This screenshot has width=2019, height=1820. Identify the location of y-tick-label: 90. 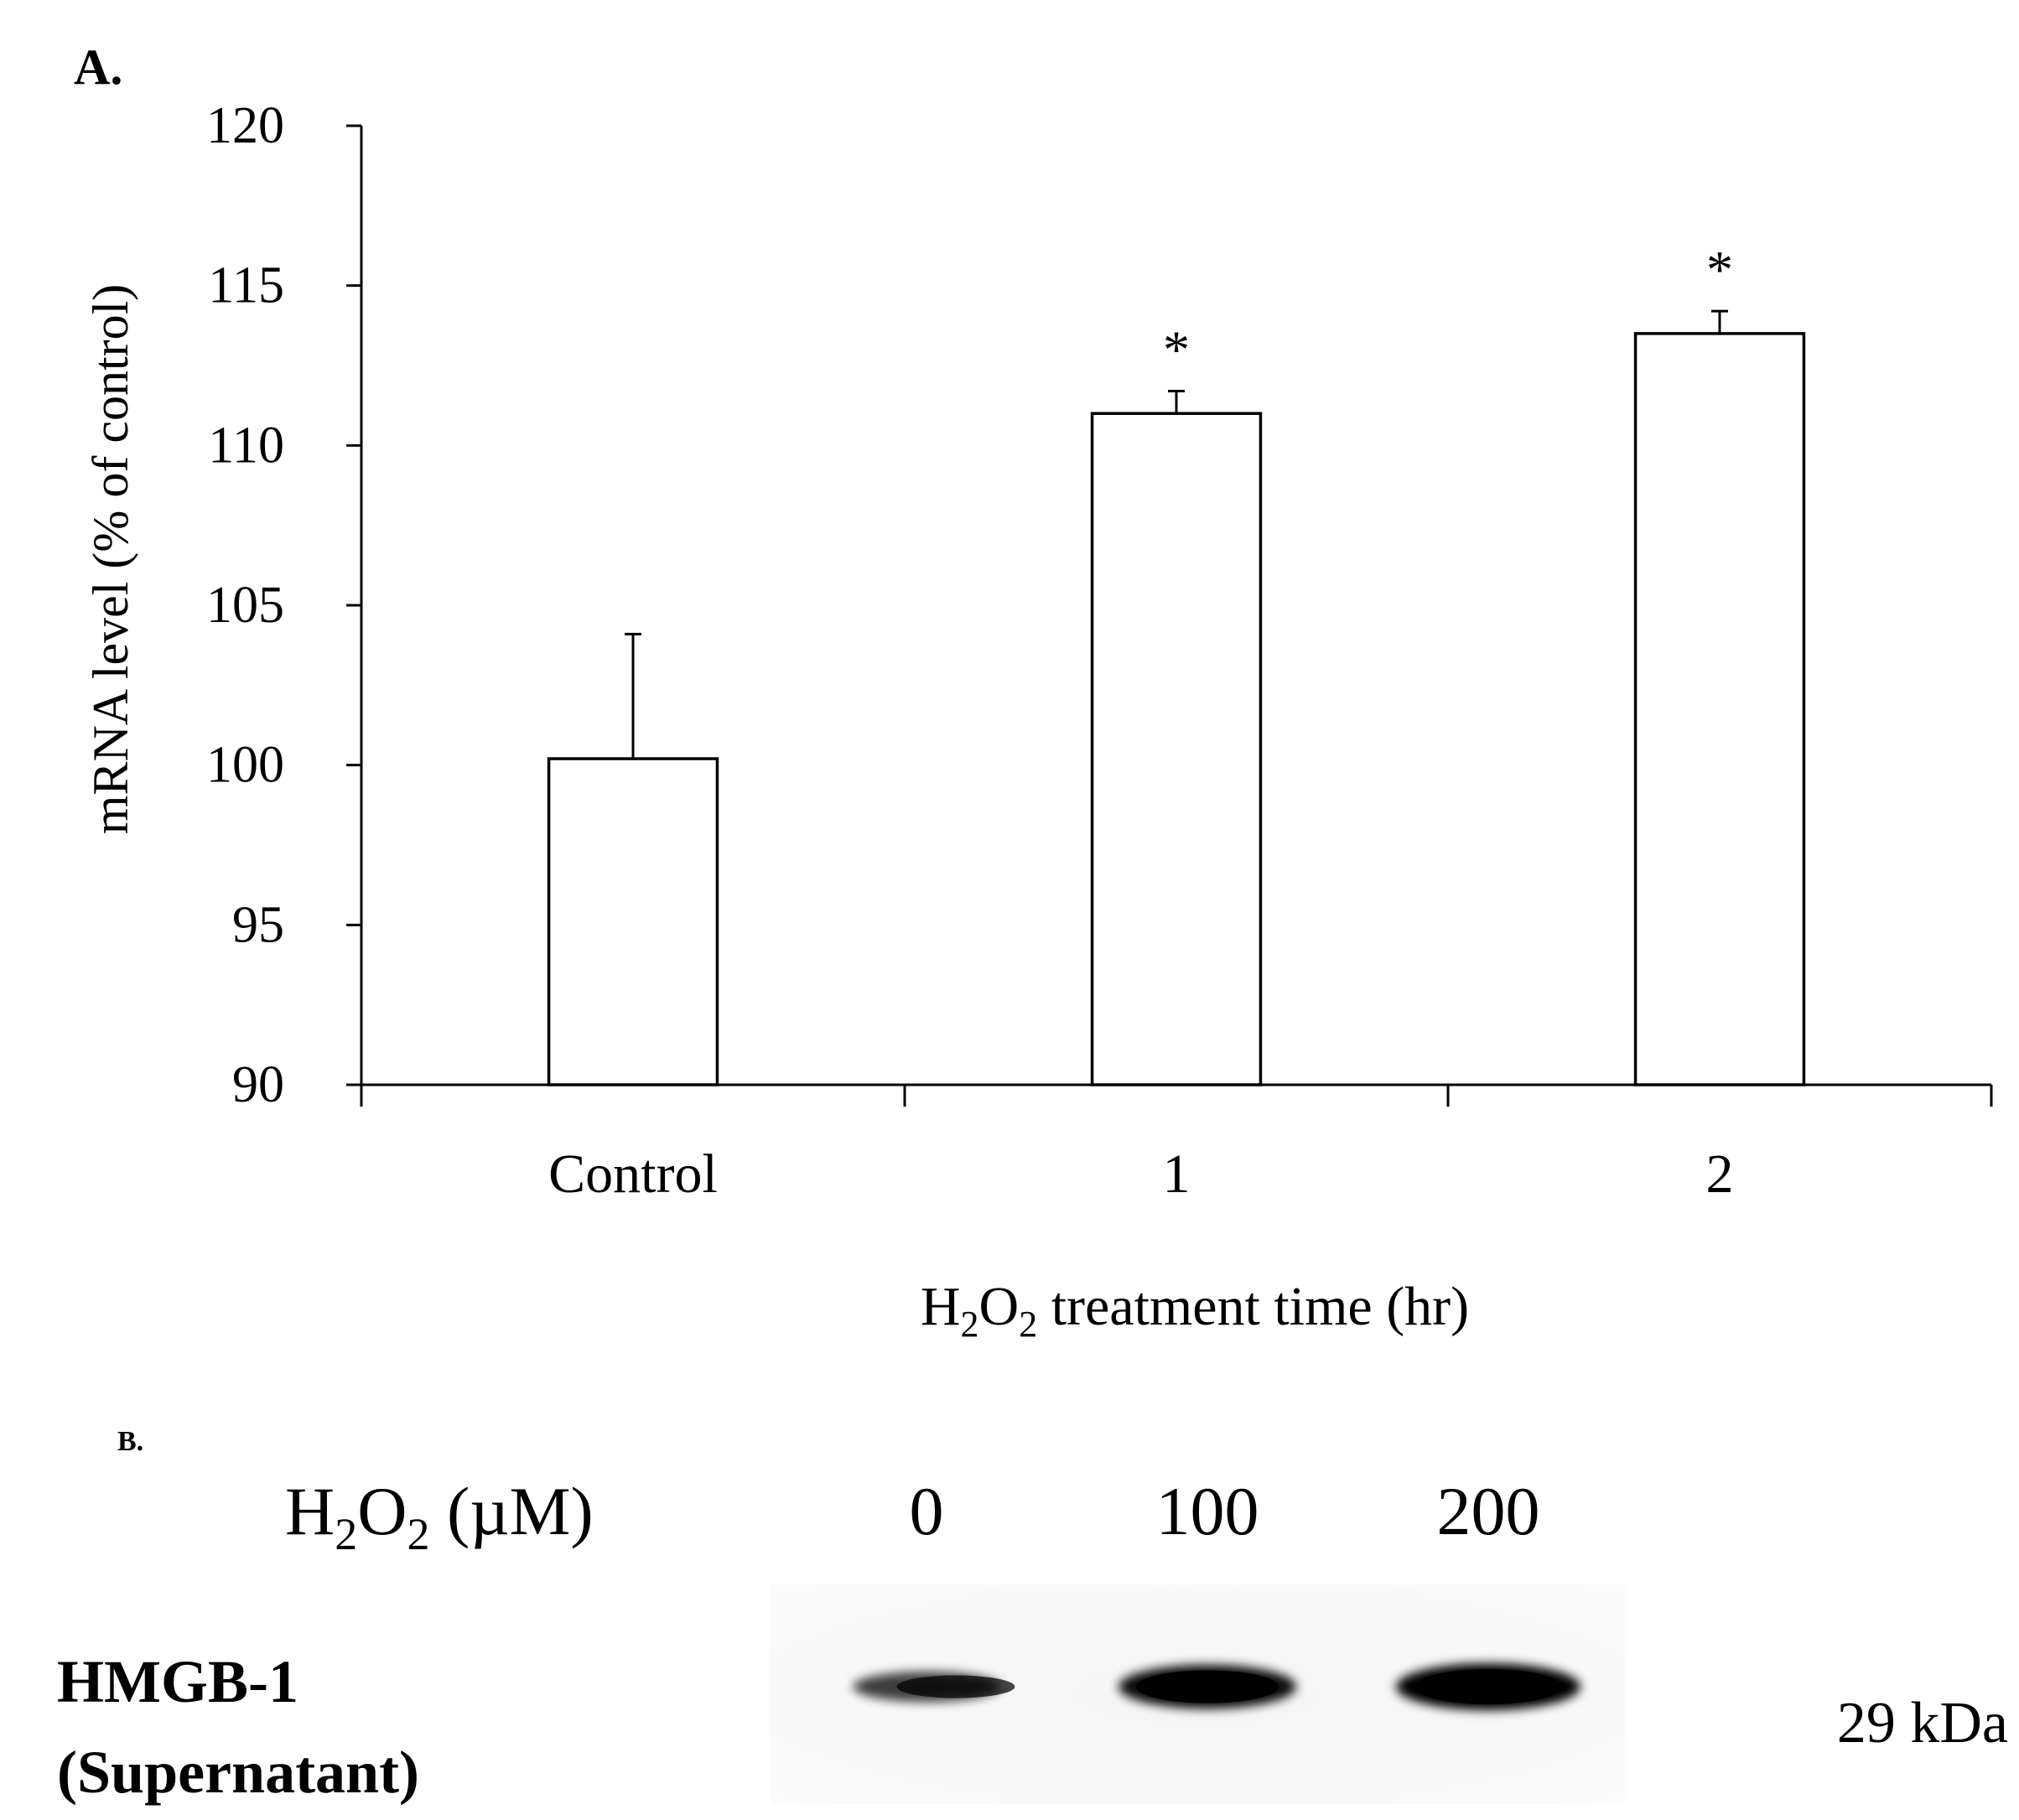
(258, 1084).